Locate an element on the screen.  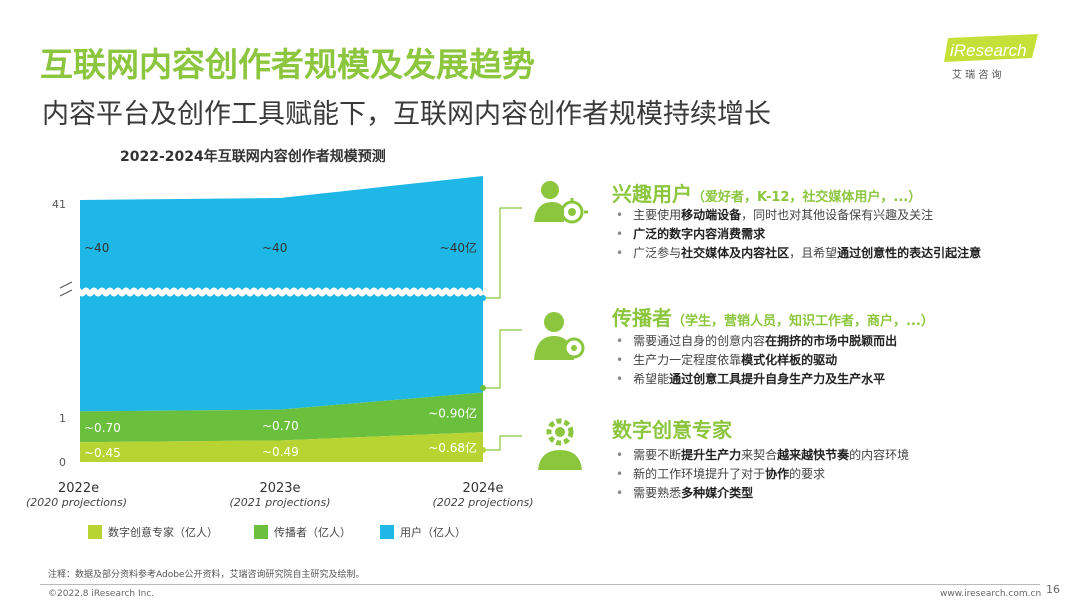
footnote: 注释：数据及部分资料参考Adobe公开资料，艾瑞咨询研究院自主研究及绘制。 is located at coordinates (206, 575).